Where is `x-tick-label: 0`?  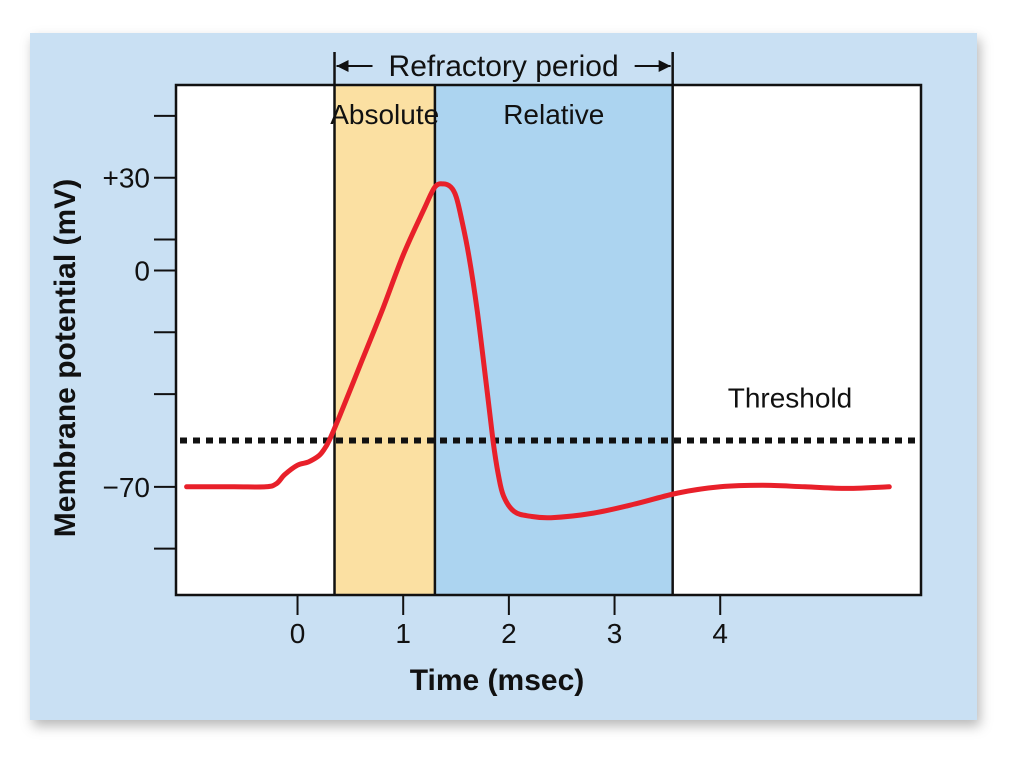 x-tick-label: 0 is located at coordinates (298, 633).